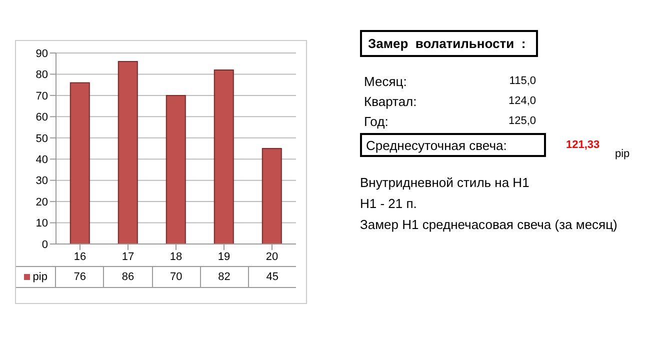 Image resolution: width=665 pixels, height=364 pixels. I want to click on text: Внутридневной стиль на H1, so click(445, 183).